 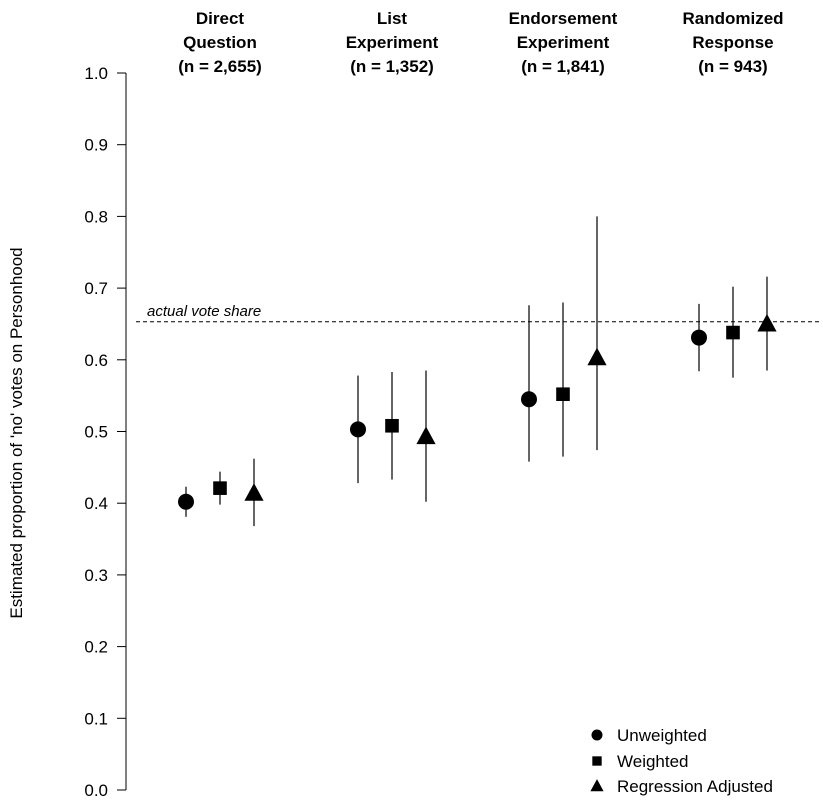 I want to click on legend-label: Unweighted, so click(x=662, y=735).